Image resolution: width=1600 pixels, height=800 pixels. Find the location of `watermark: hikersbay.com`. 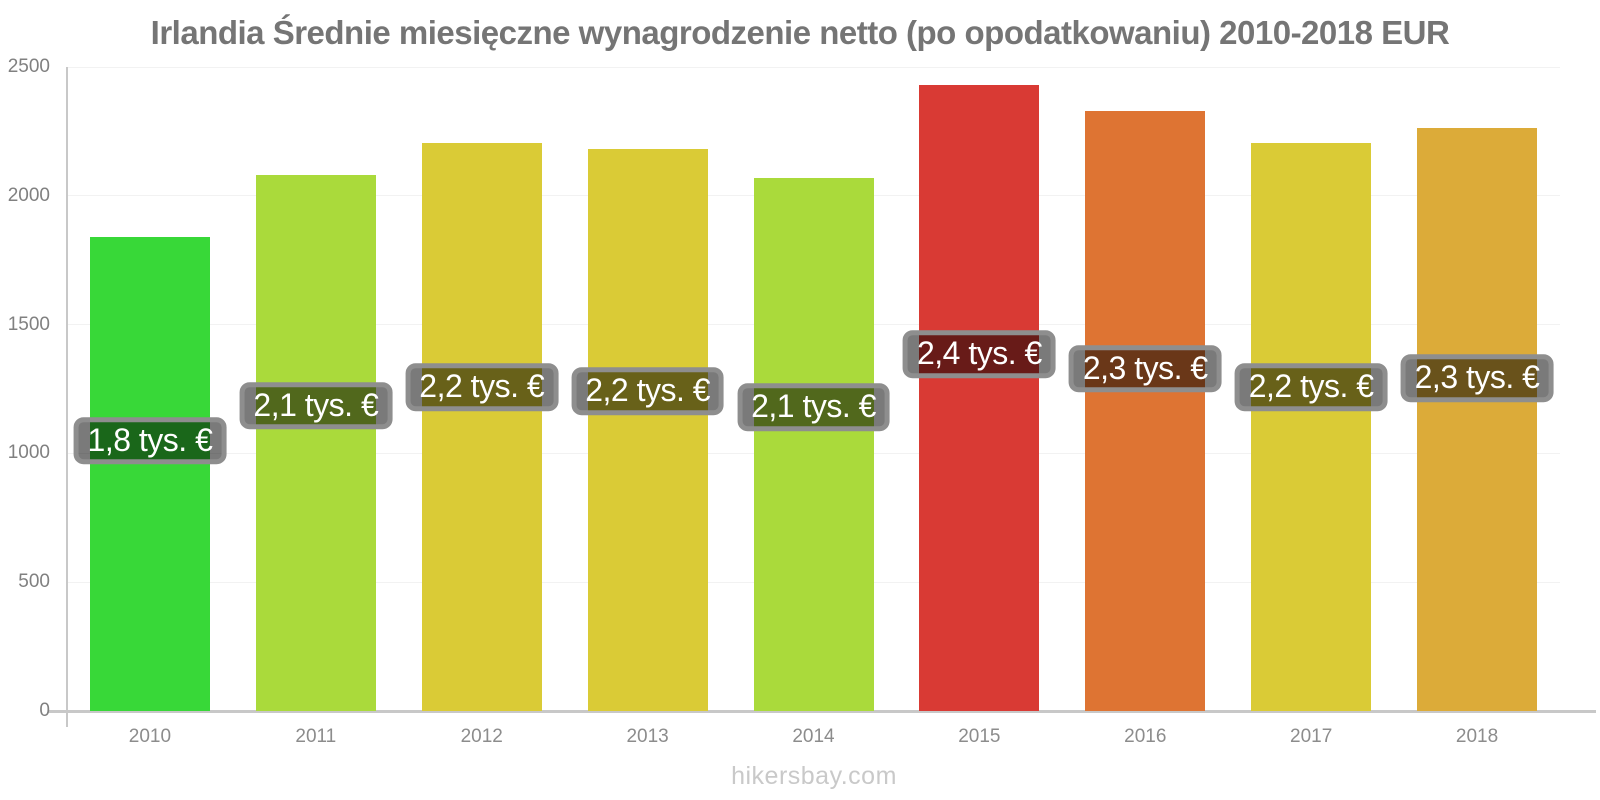

watermark: hikersbay.com is located at coordinates (814, 776).